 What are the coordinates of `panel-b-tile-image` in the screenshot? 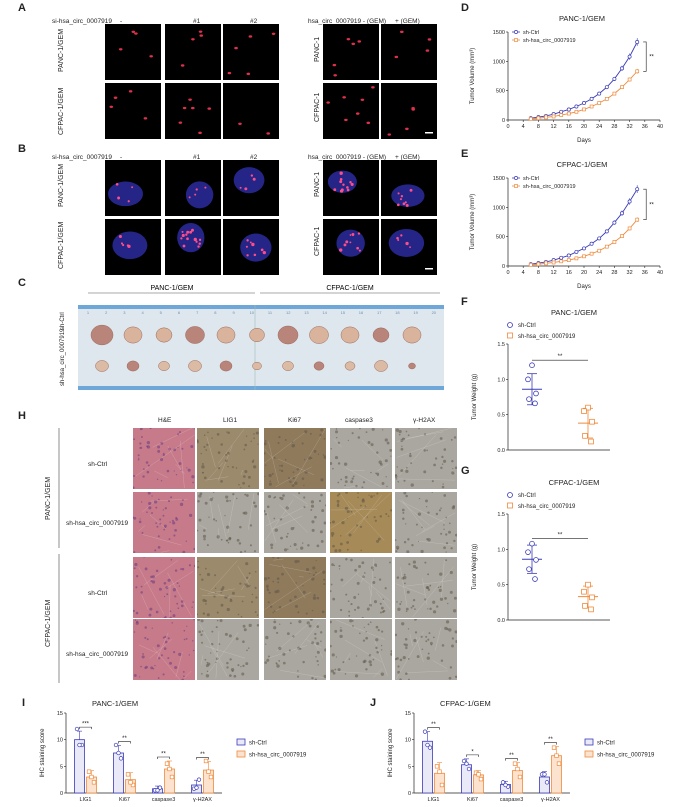 It's located at (408, 195).